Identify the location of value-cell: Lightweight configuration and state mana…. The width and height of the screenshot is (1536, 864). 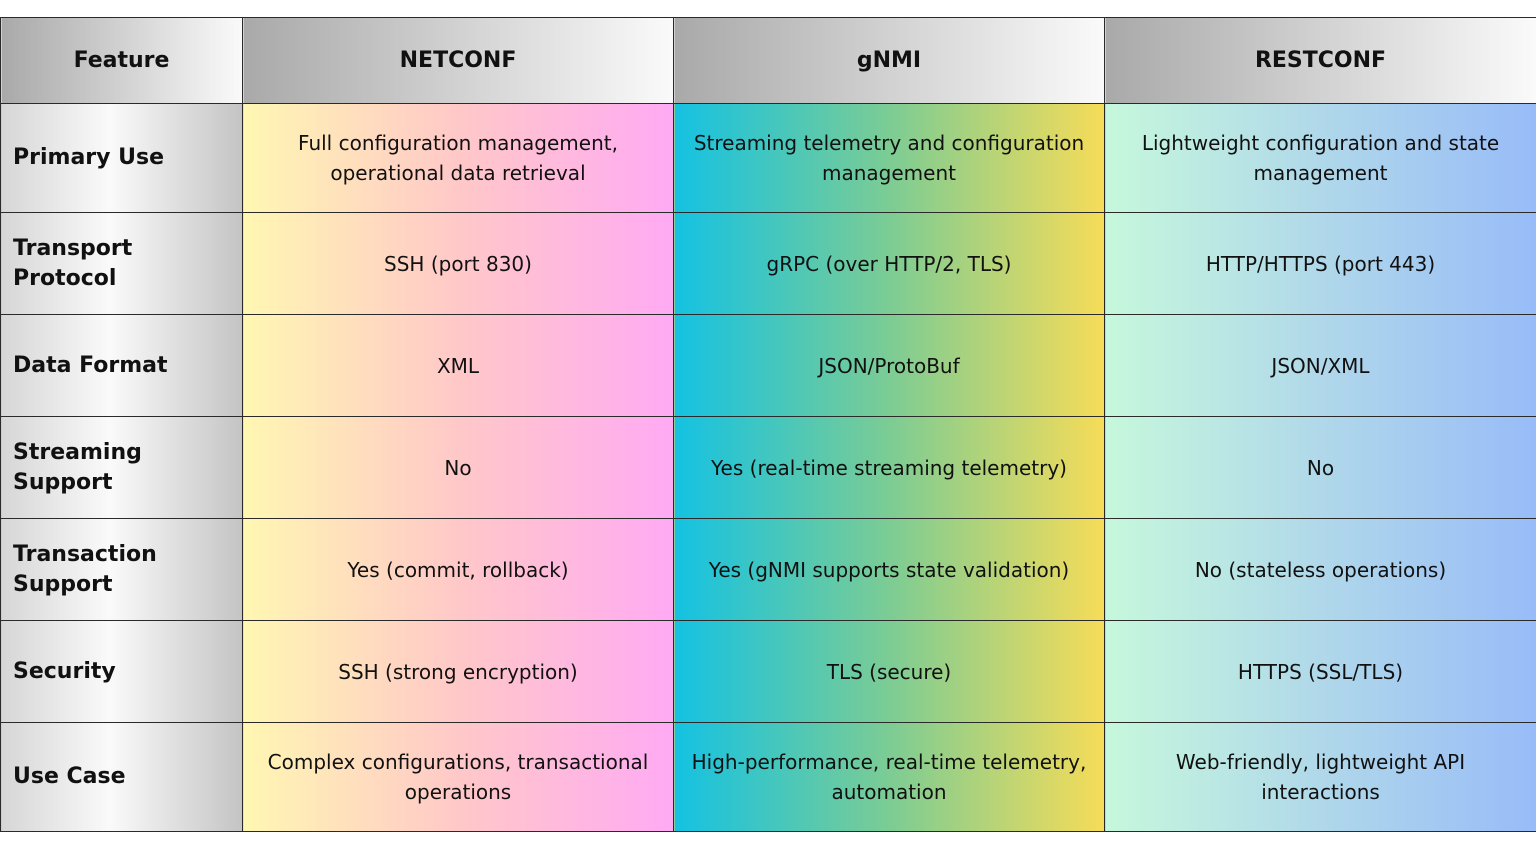
(1320, 158).